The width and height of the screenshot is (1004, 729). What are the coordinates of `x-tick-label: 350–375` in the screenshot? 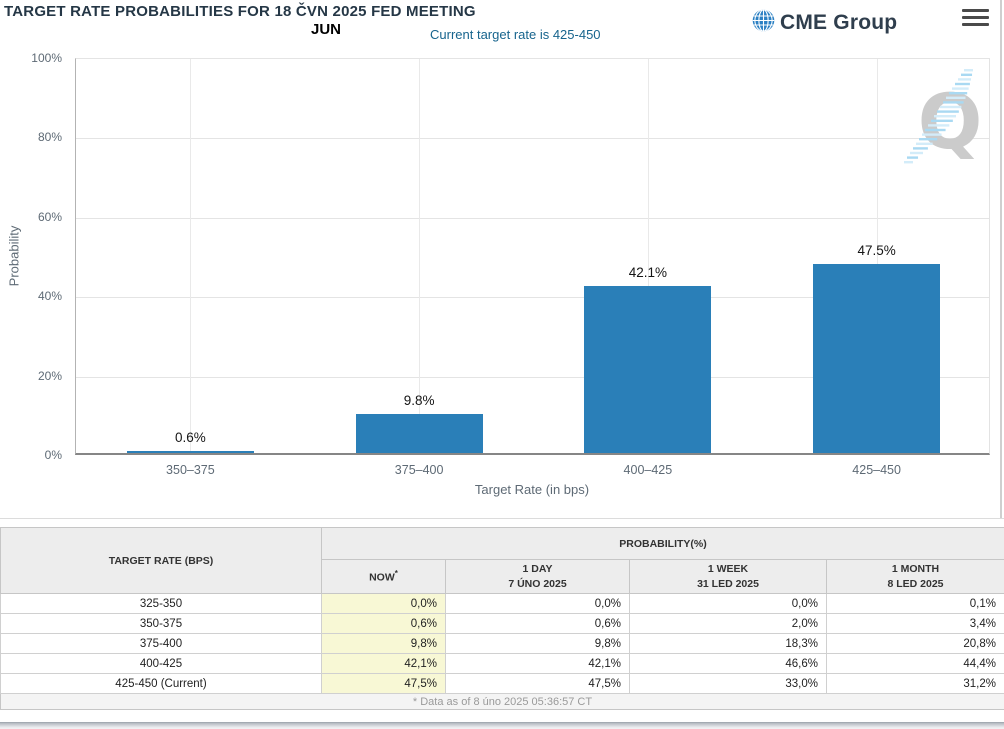 It's located at (190, 470).